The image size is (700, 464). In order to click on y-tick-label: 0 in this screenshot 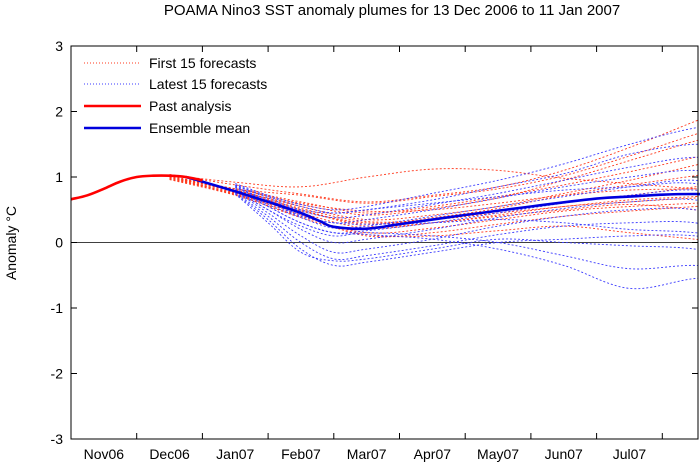, I will do `click(59, 243)`.